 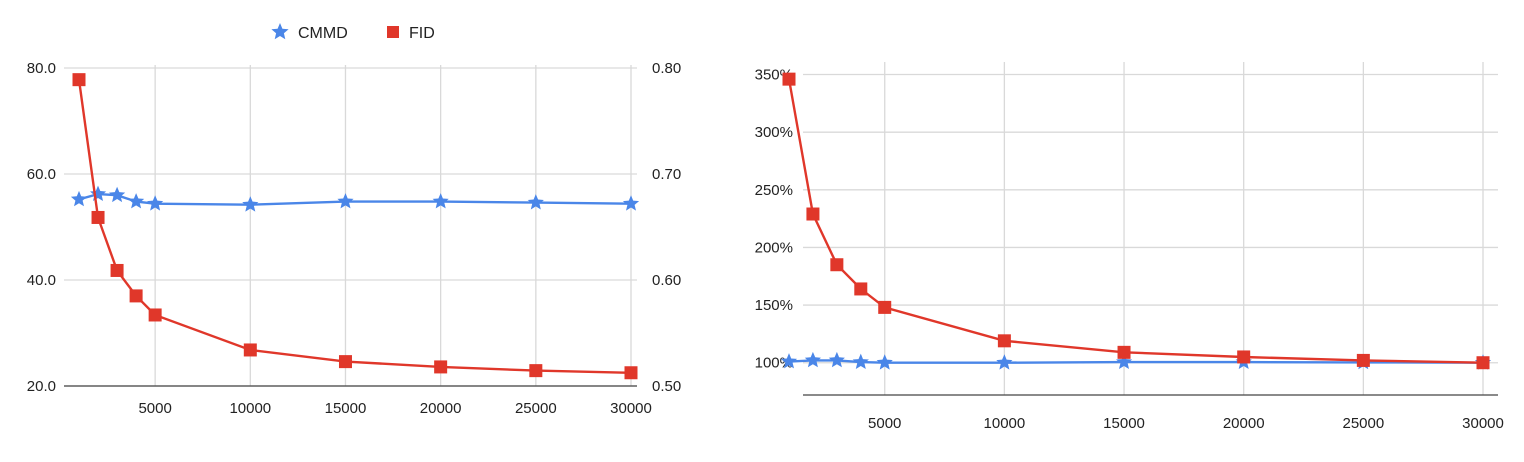 I want to click on y-right-tick-label: 0.60, so click(x=666, y=280).